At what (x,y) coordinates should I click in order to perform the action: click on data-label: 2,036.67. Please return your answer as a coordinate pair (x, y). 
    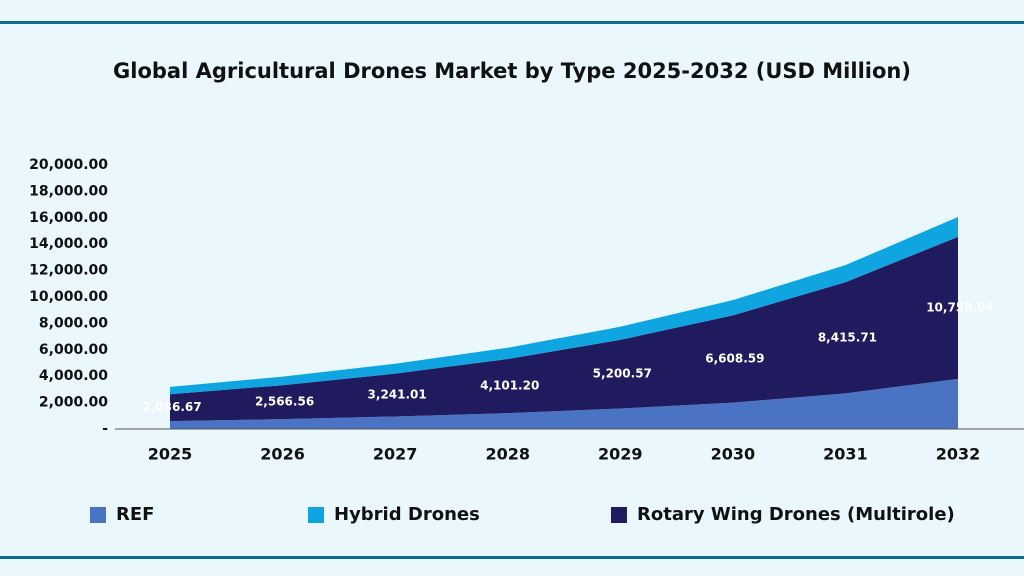
    Looking at the image, I should click on (171, 407).